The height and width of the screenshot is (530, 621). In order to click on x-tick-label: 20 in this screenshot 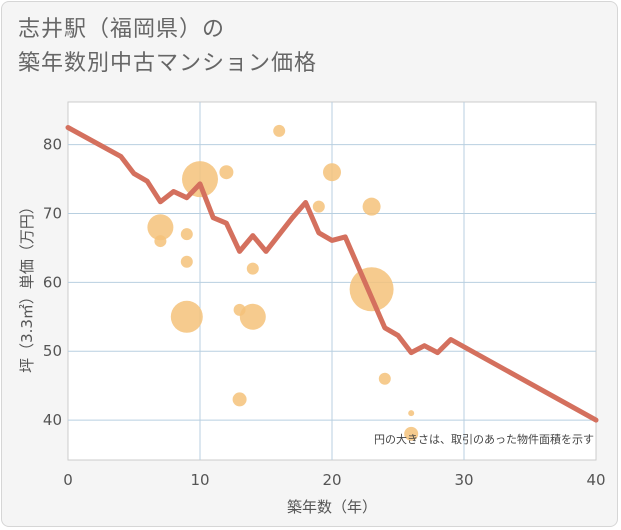, I will do `click(331, 480)`.